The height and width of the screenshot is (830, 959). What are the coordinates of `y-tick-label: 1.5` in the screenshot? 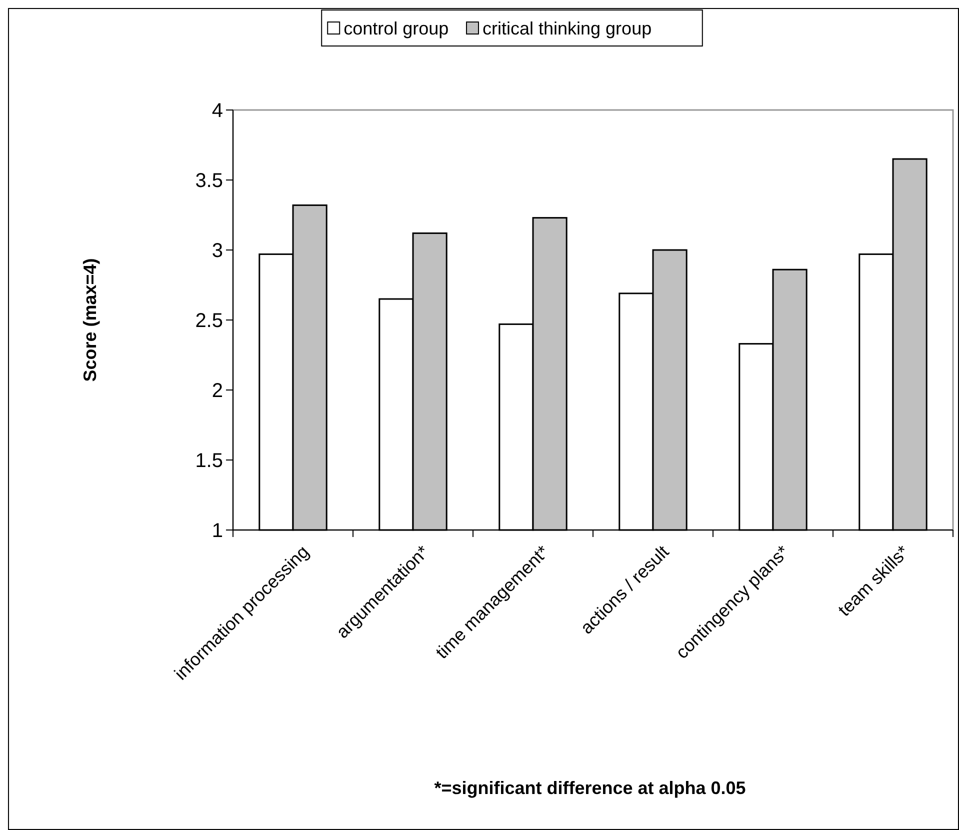 It's located at (209, 461).